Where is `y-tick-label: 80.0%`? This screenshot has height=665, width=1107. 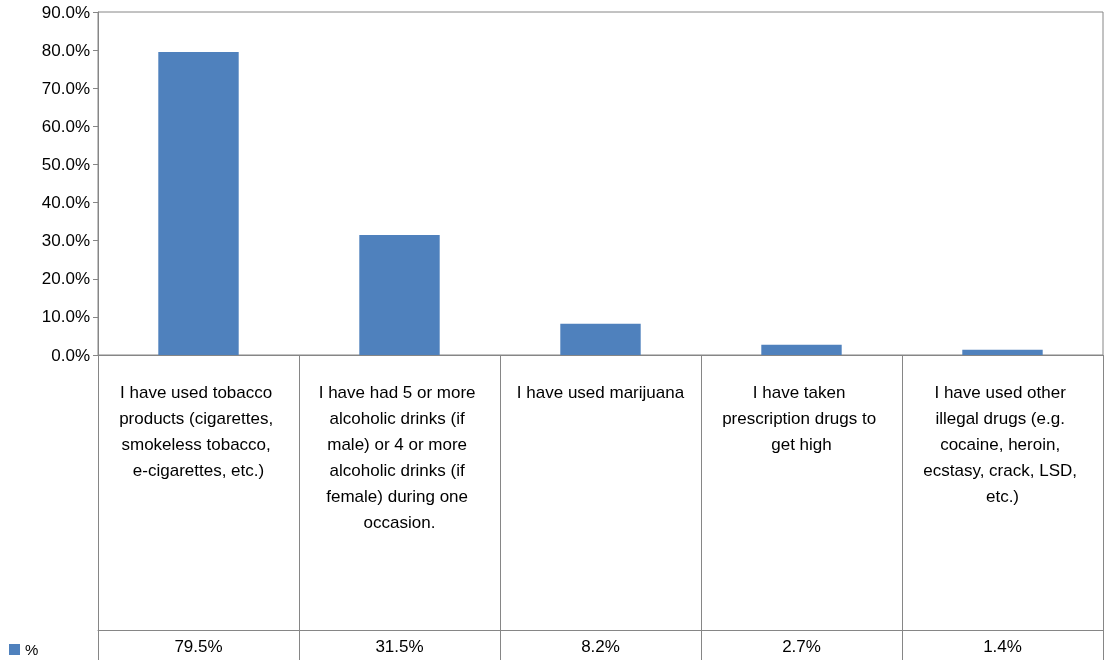
y-tick-label: 80.0% is located at coordinates (65, 50).